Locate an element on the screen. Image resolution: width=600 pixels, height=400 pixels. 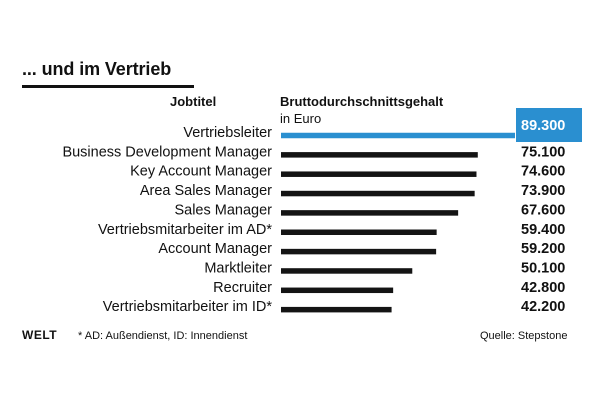
category-label: Account Manager is located at coordinates (215, 249).